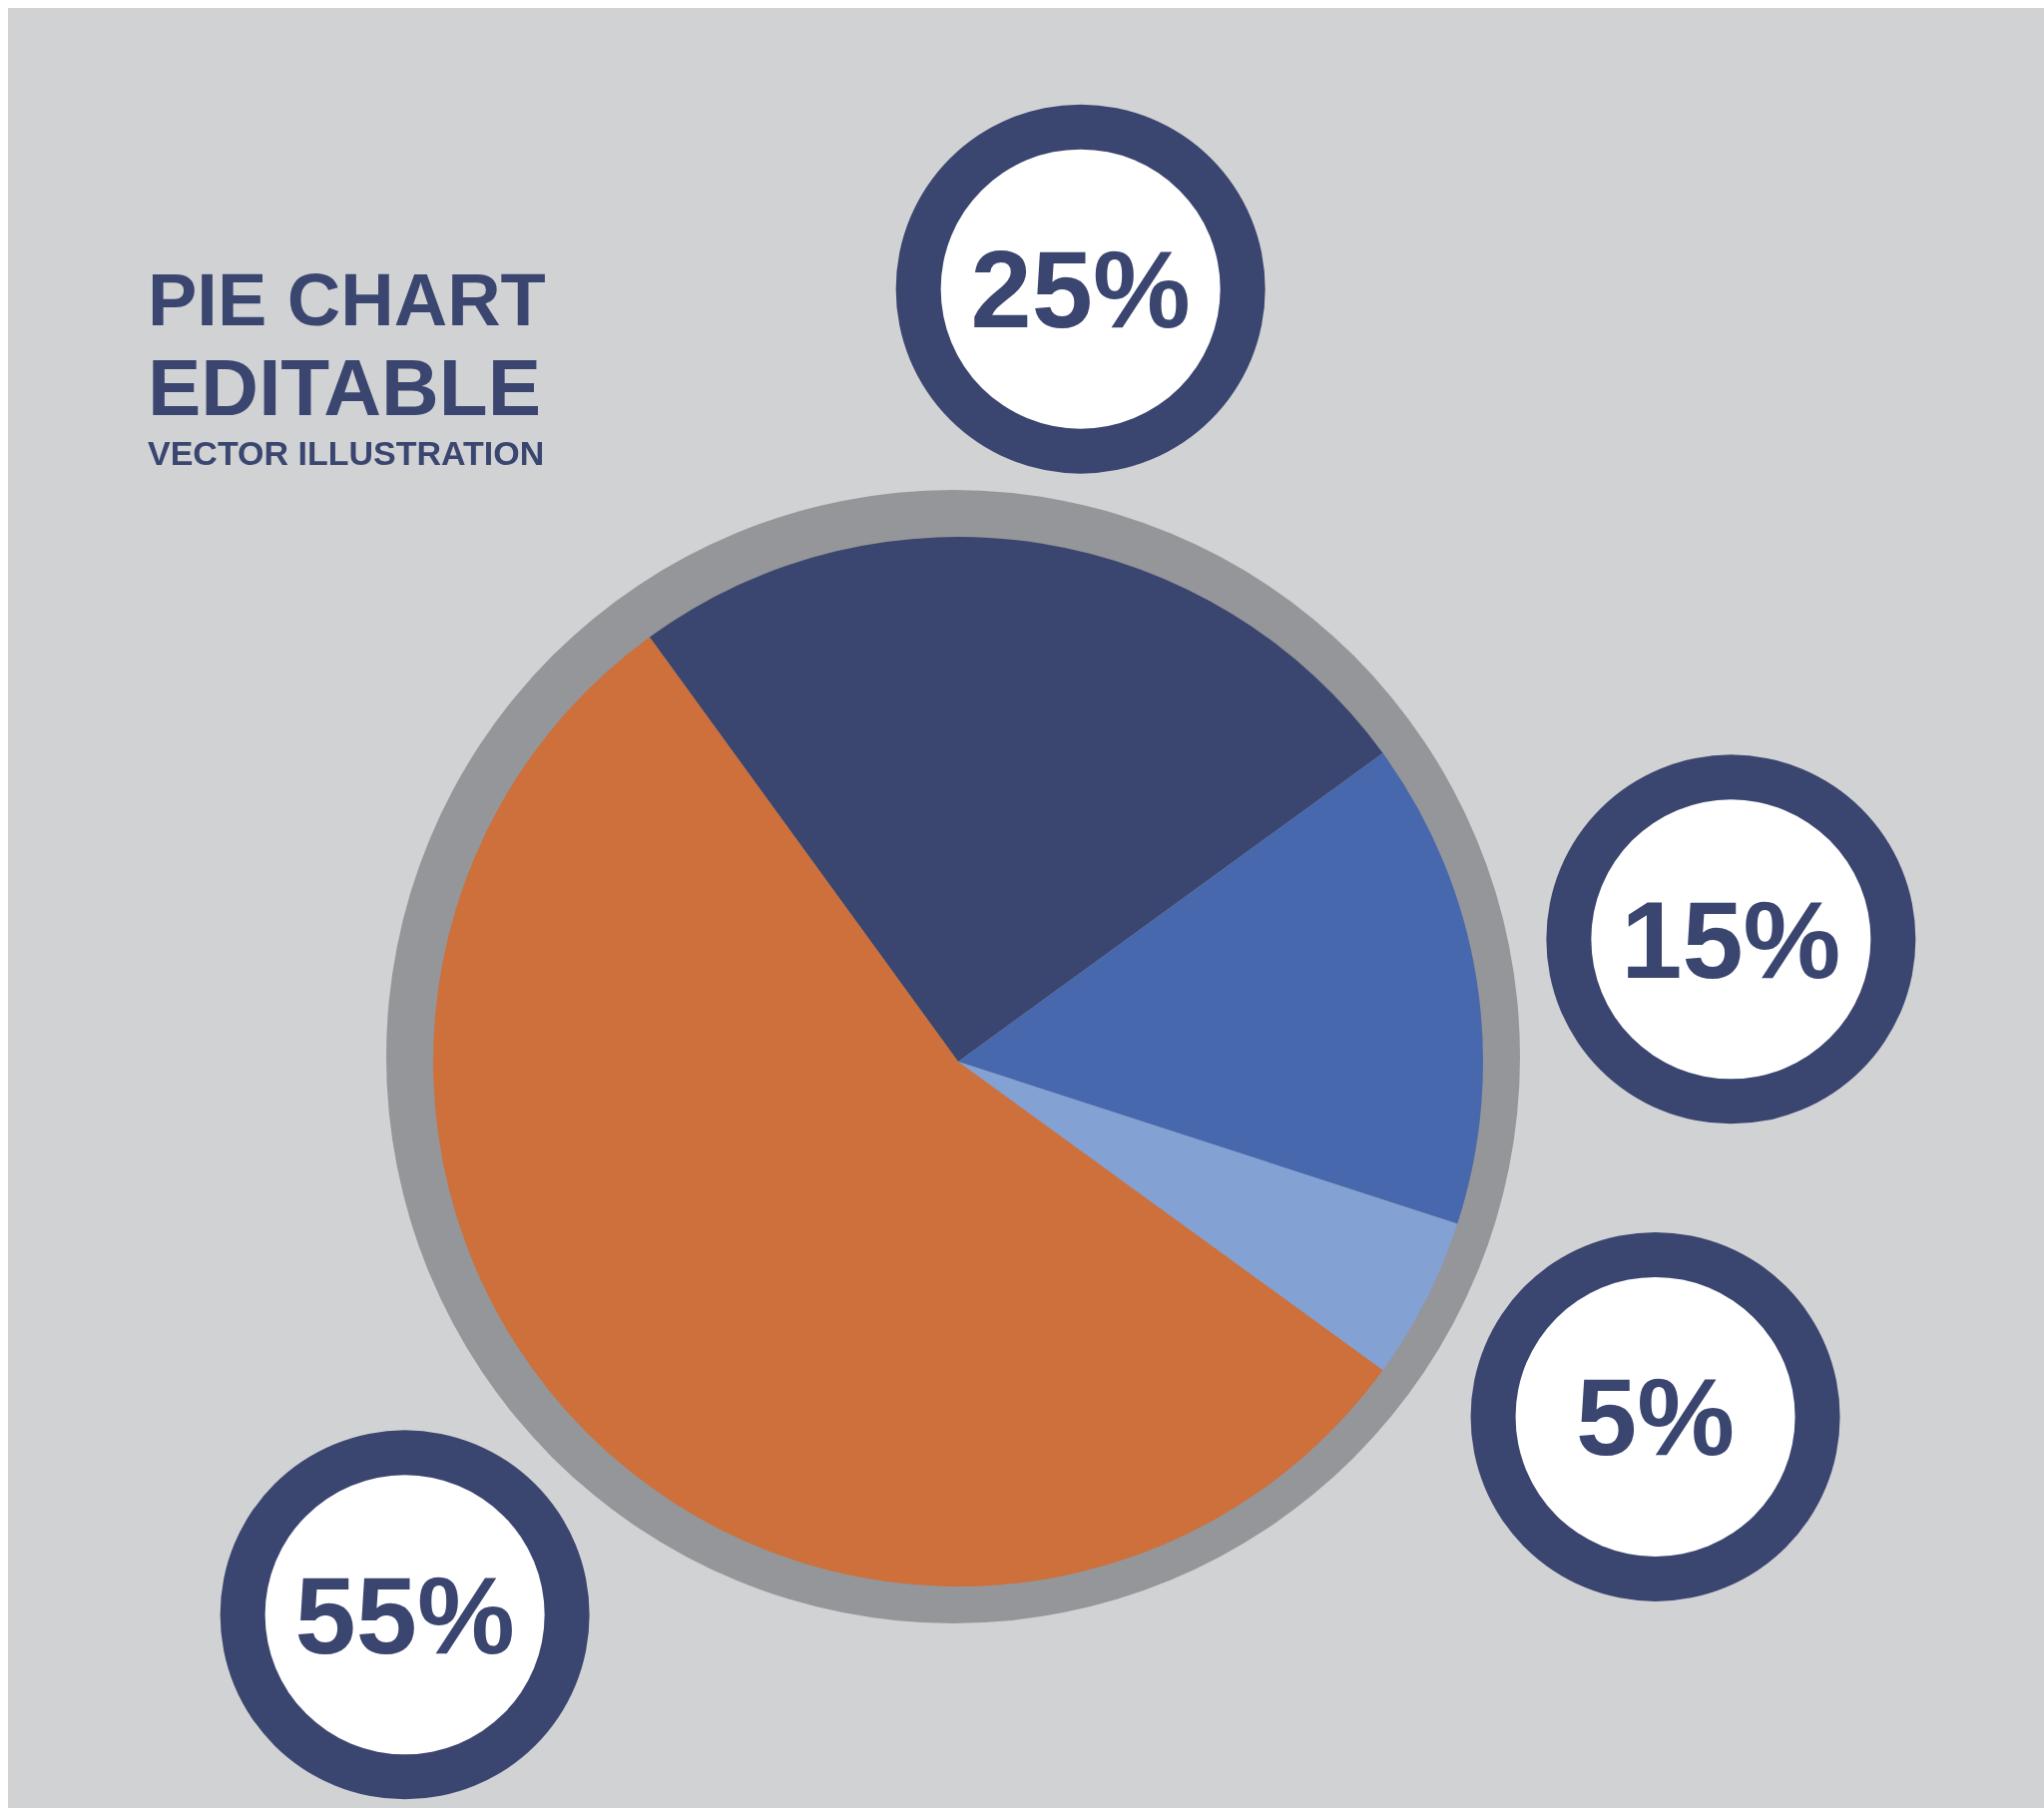 This screenshot has height=1808, width=2044. What do you see at coordinates (1080, 289) in the screenshot?
I see `data-label: 25%` at bounding box center [1080, 289].